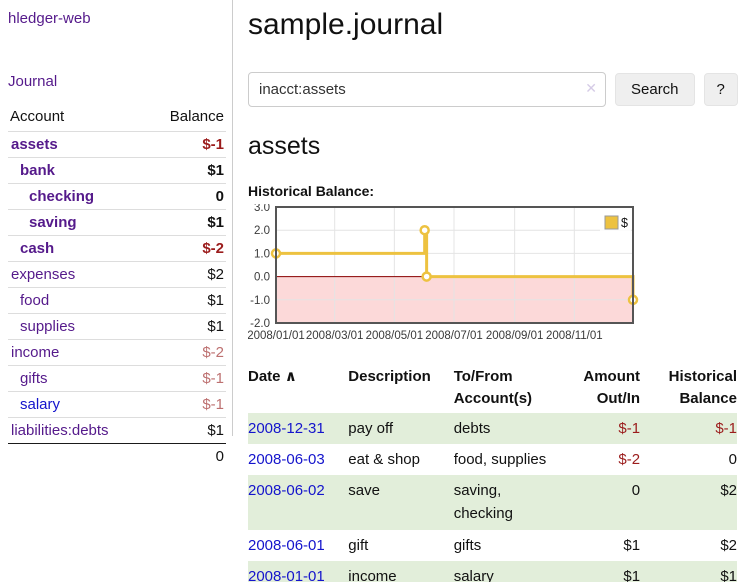 The height and width of the screenshot is (582, 742). What do you see at coordinates (117, 430) in the screenshot?
I see `account-row: liabilities:debts $1` at bounding box center [117, 430].